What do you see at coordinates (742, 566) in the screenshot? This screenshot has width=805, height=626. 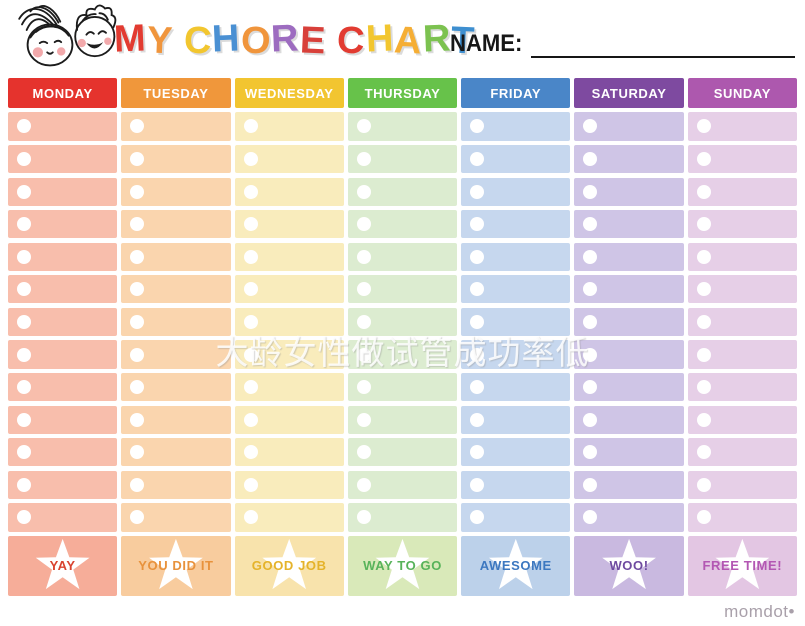 I see `reward-label: FREE TIME!` at bounding box center [742, 566].